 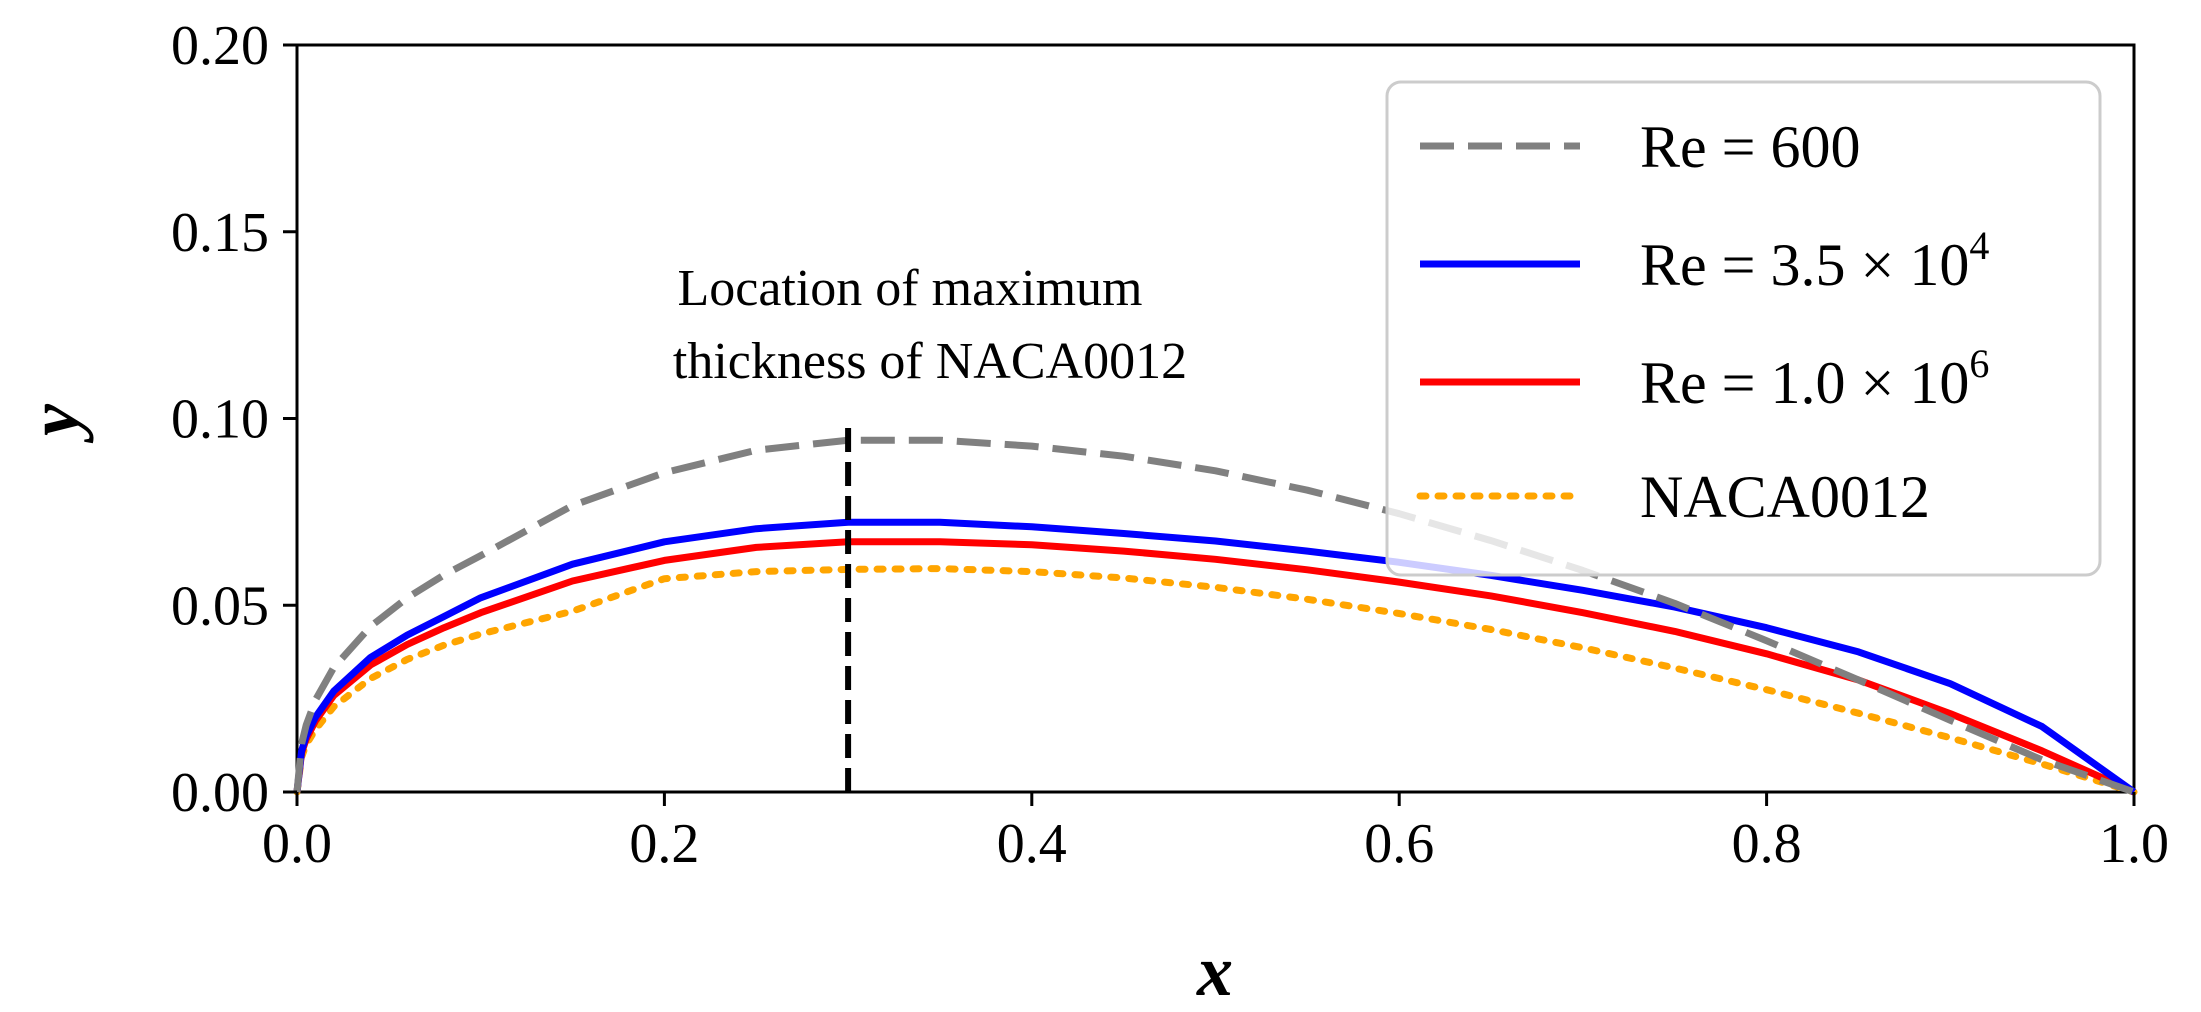 I want to click on y-axis-ticks: 0.00 0.05 0.10 0.15 0.20, so click(x=234, y=419).